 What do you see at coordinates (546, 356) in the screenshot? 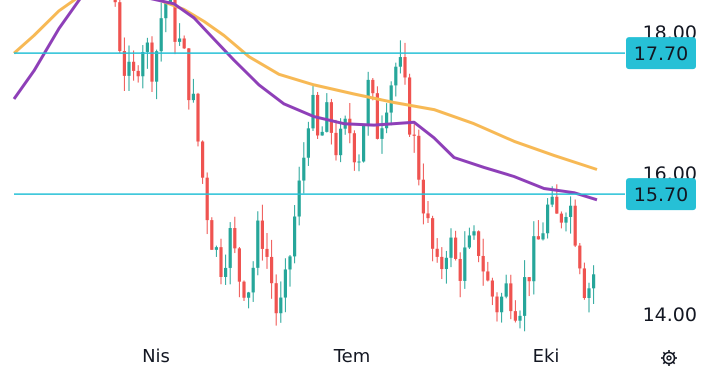
I see `x-tick-label: Eki` at bounding box center [546, 356].